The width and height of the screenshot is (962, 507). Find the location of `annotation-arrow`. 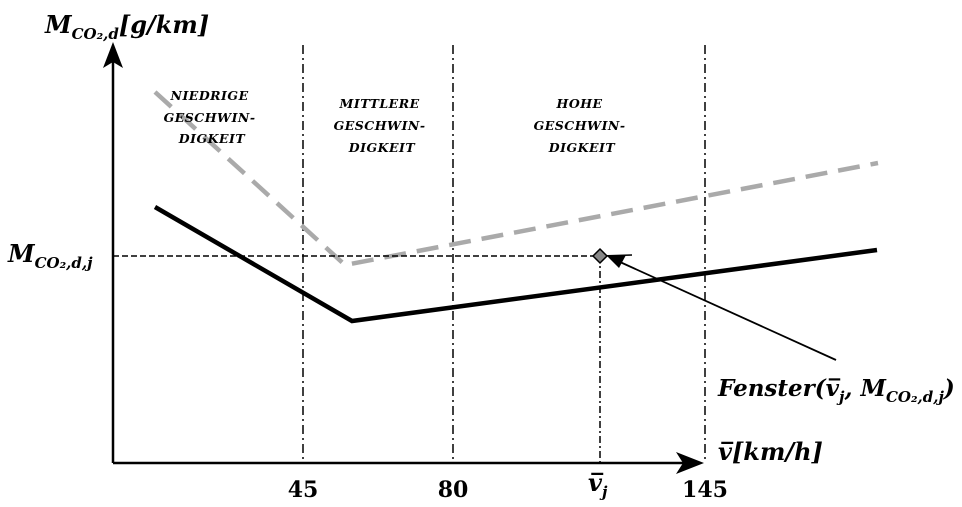

annotation-arrow is located at coordinates (728, 311).